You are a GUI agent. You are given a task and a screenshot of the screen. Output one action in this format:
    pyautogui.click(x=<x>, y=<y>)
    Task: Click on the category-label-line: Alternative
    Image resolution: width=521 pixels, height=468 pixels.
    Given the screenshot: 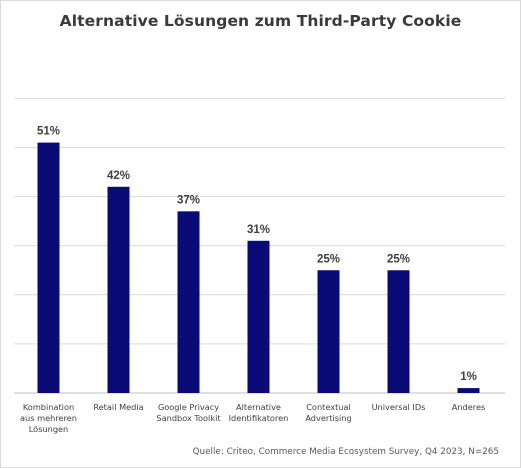 What is the action you would take?
    pyautogui.click(x=258, y=407)
    